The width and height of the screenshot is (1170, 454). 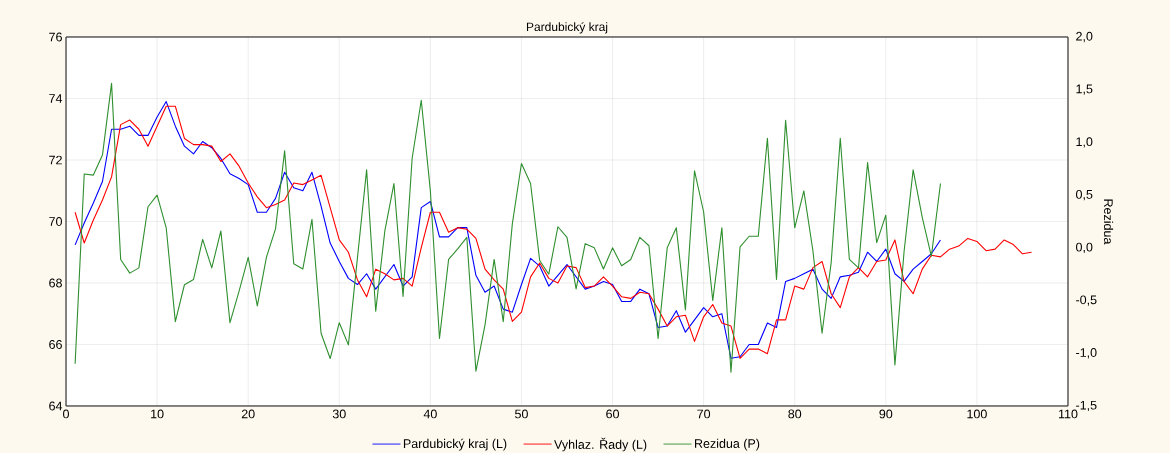 What do you see at coordinates (567, 28) in the screenshot?
I see `chart-title: Pardubický kraj` at bounding box center [567, 28].